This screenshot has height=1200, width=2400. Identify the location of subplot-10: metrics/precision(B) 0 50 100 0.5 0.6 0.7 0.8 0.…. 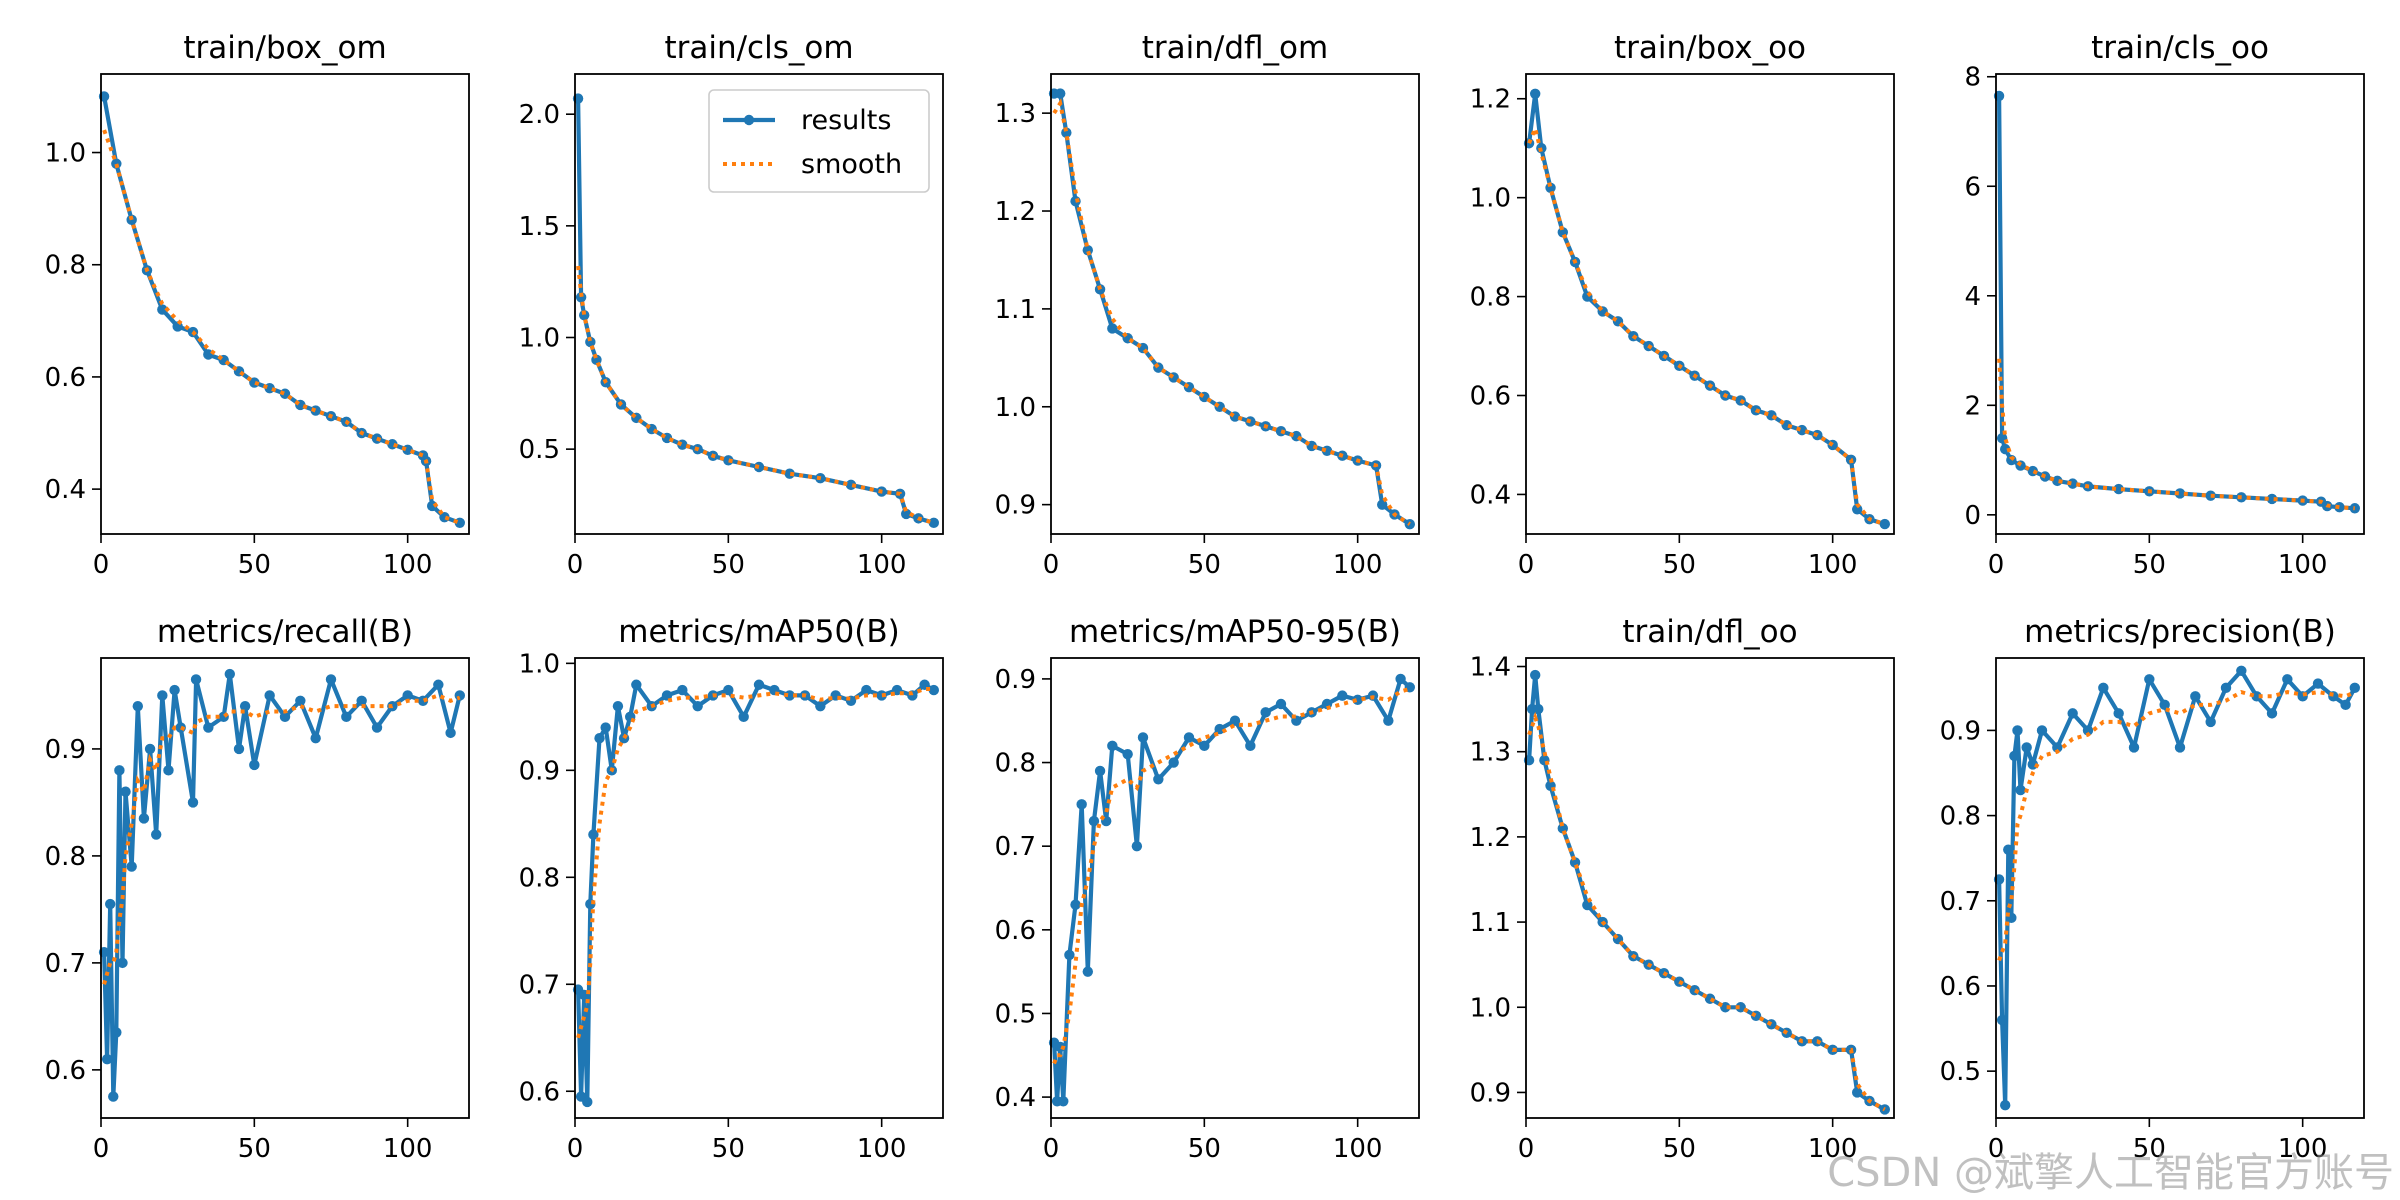
(2152, 889).